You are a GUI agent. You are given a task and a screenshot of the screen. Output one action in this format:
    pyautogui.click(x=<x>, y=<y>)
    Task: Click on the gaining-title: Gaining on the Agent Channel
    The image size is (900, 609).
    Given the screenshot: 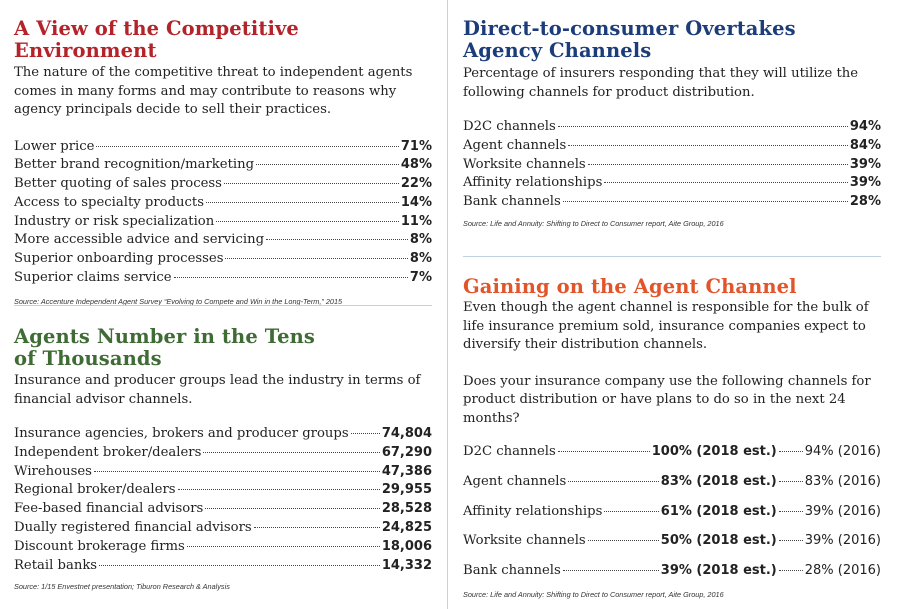 What is the action you would take?
    pyautogui.click(x=630, y=286)
    